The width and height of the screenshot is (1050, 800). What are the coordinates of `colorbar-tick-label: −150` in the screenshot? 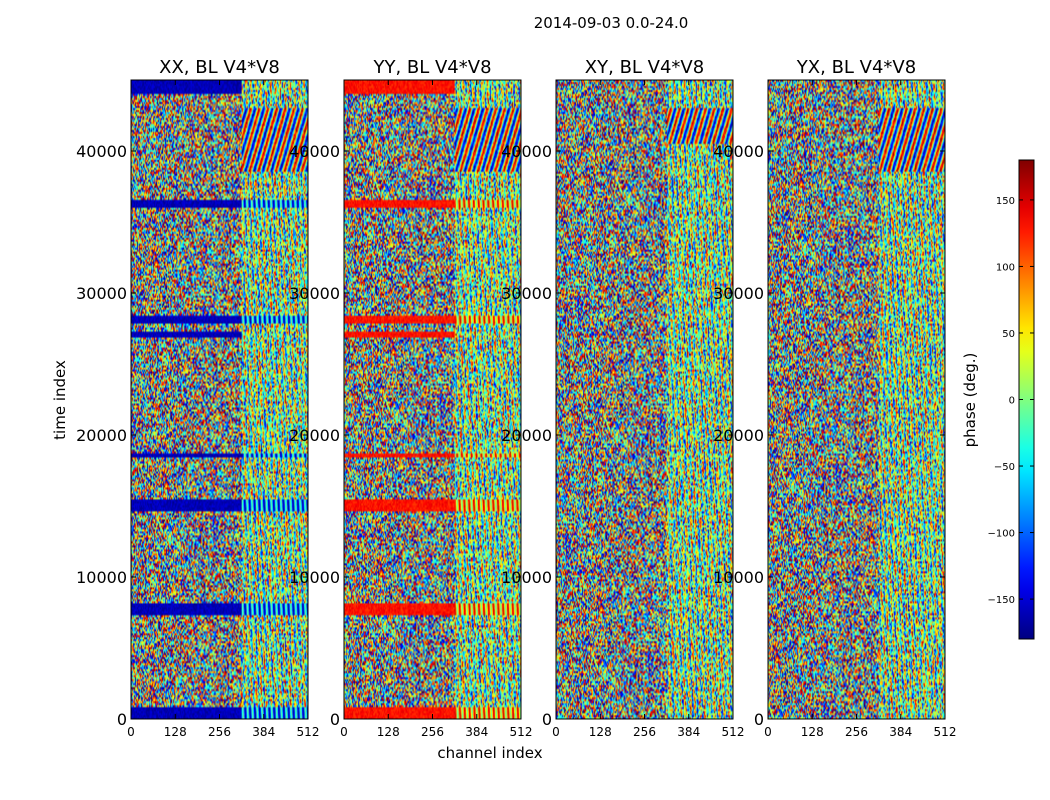 It's located at (1001, 600).